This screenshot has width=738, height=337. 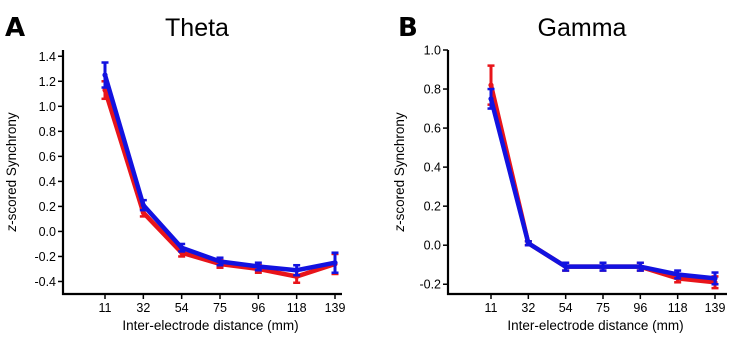 I want to click on chart-title: Theta, so click(x=197, y=28).